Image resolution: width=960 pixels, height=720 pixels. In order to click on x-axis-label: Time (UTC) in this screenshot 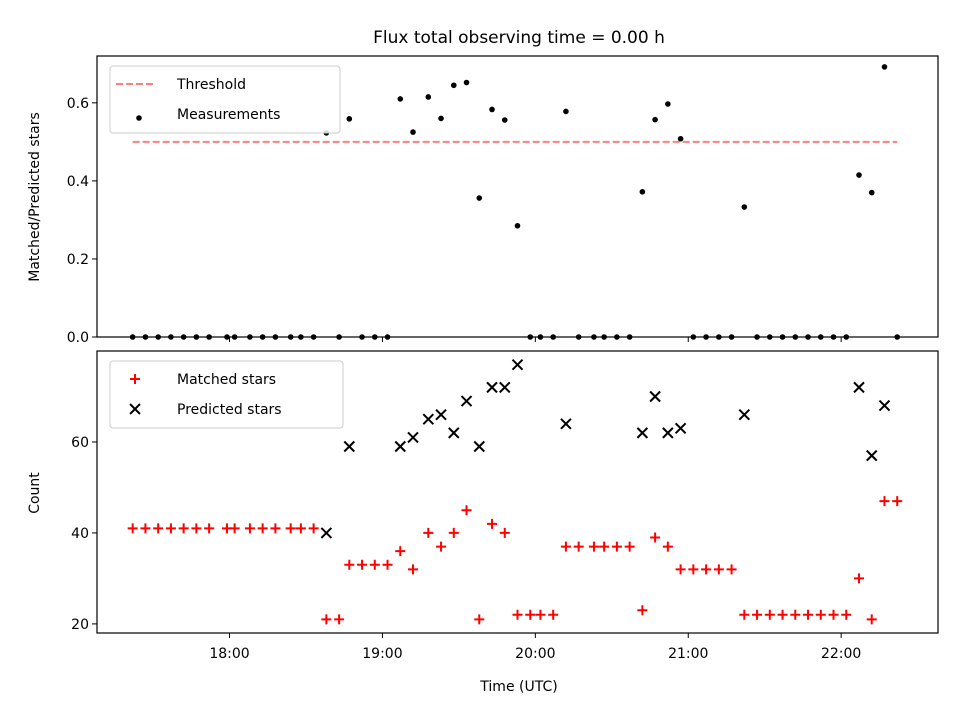, I will do `click(518, 687)`.